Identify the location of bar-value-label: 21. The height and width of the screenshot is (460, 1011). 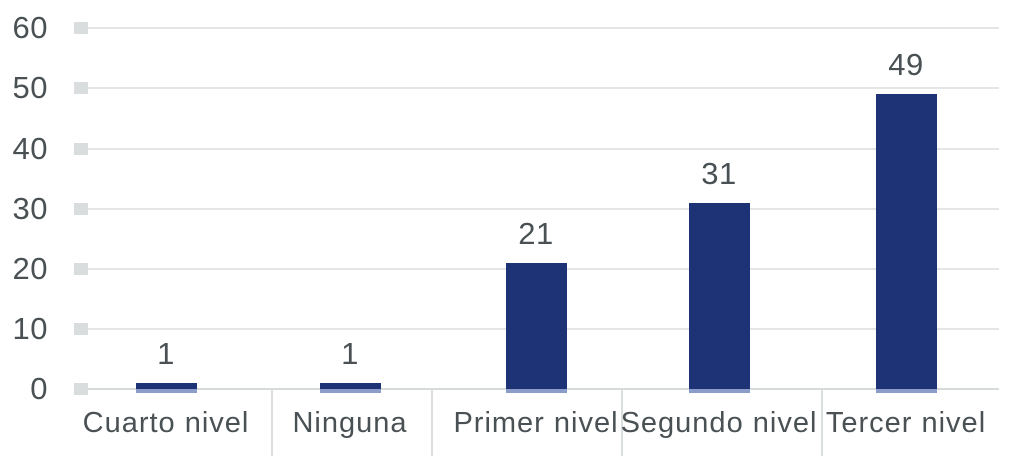
(536, 233).